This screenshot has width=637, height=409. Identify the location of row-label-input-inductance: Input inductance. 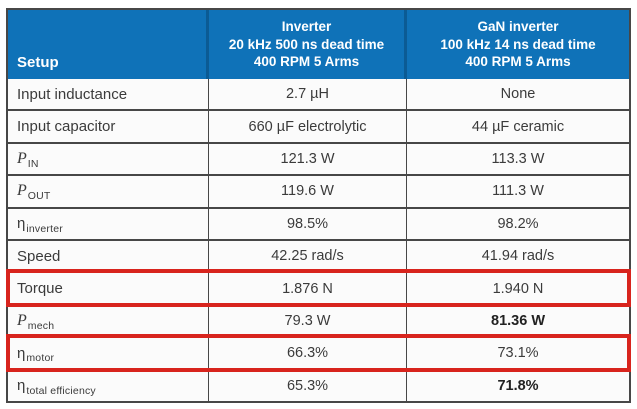
(108, 94).